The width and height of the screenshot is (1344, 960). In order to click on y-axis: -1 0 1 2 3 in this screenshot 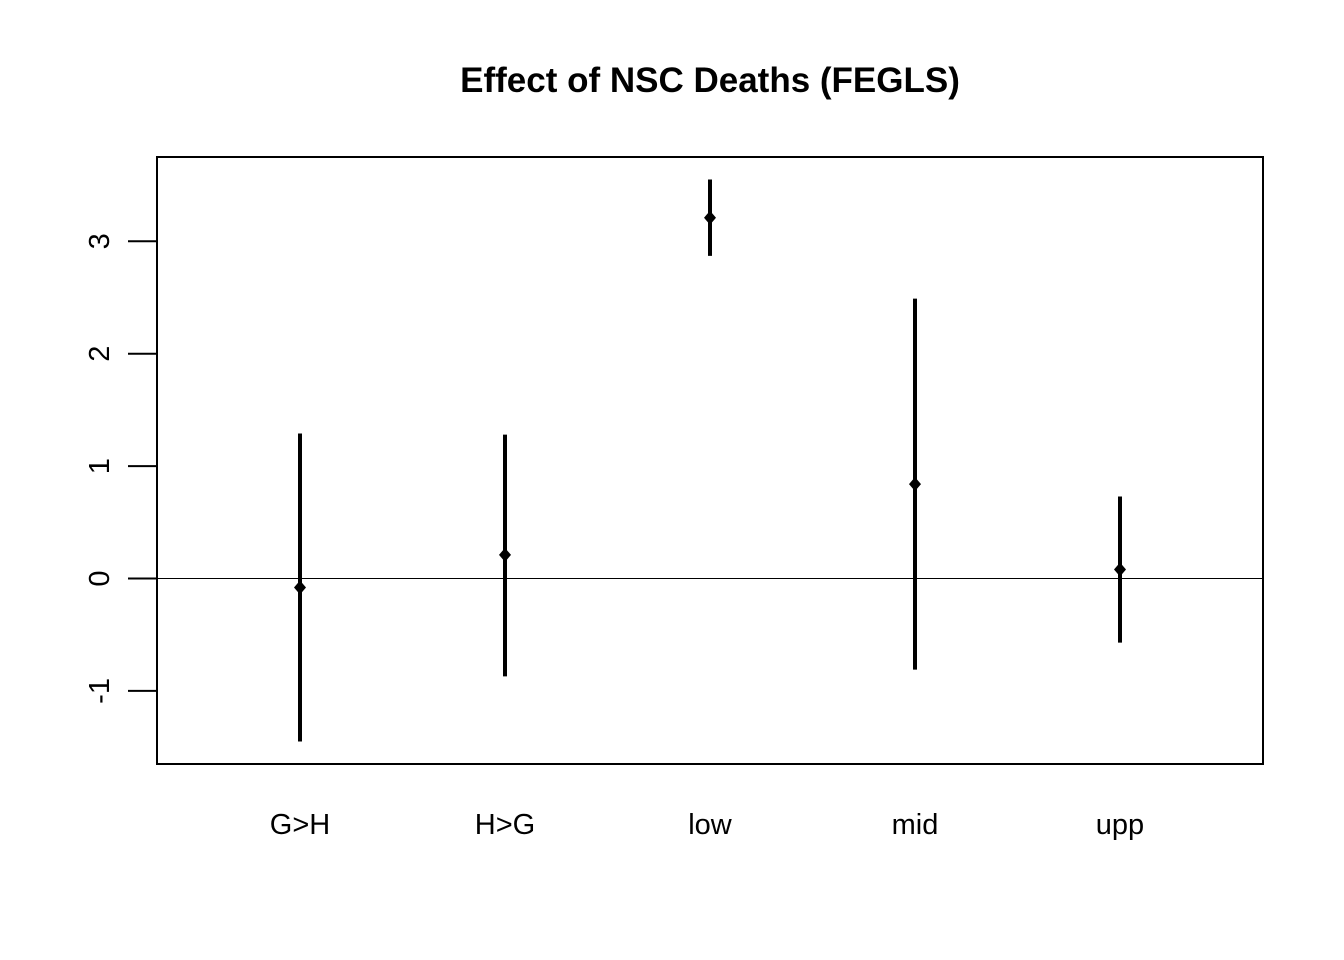, I will do `click(120, 468)`.